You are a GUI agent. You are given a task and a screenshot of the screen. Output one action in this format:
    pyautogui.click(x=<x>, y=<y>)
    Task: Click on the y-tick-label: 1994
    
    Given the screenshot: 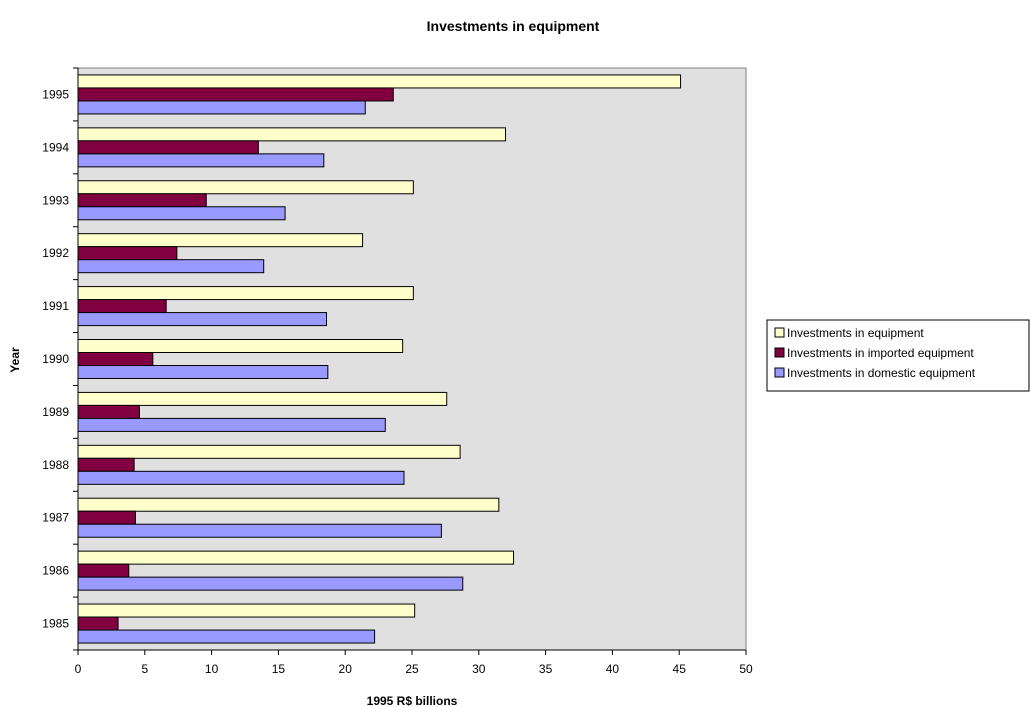 What is the action you would take?
    pyautogui.click(x=55, y=147)
    